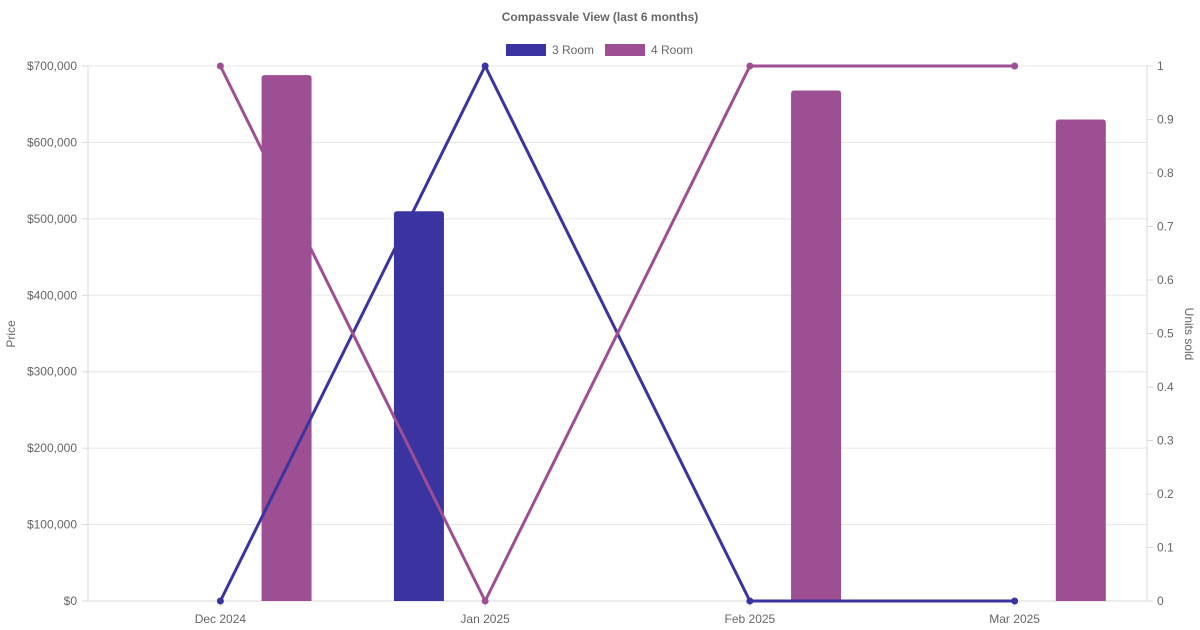  Describe the element at coordinates (1165, 120) in the screenshot. I see `right-tick-label: 0.9` at that location.